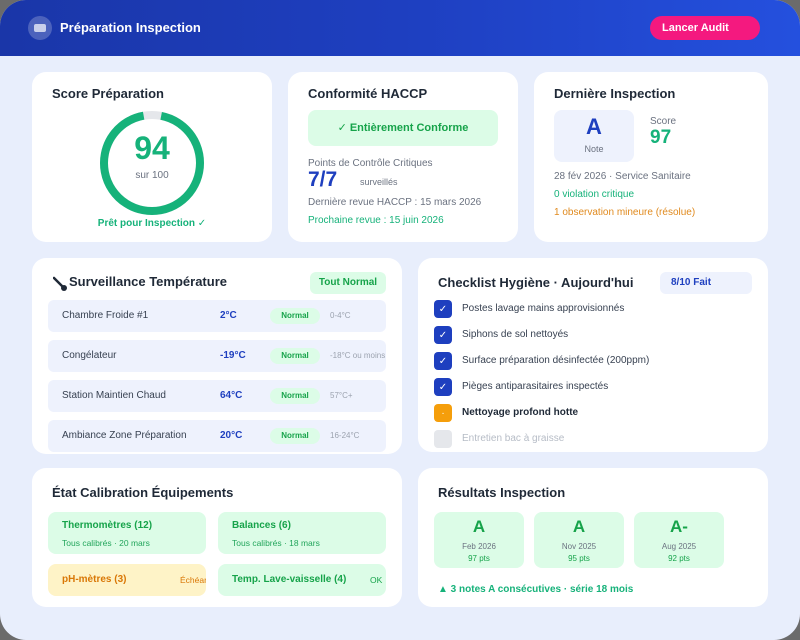  I want to click on result-date: Feb 2026, so click(479, 546).